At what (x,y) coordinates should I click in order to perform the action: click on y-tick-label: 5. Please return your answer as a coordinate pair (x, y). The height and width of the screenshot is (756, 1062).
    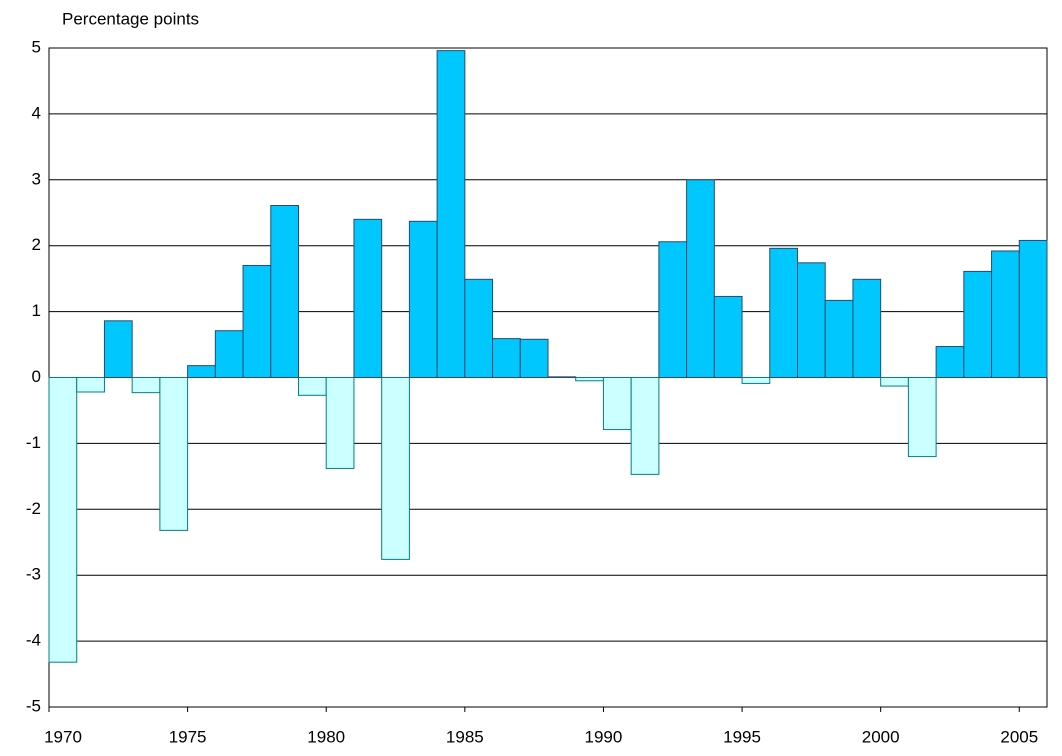
    Looking at the image, I should click on (36, 46).